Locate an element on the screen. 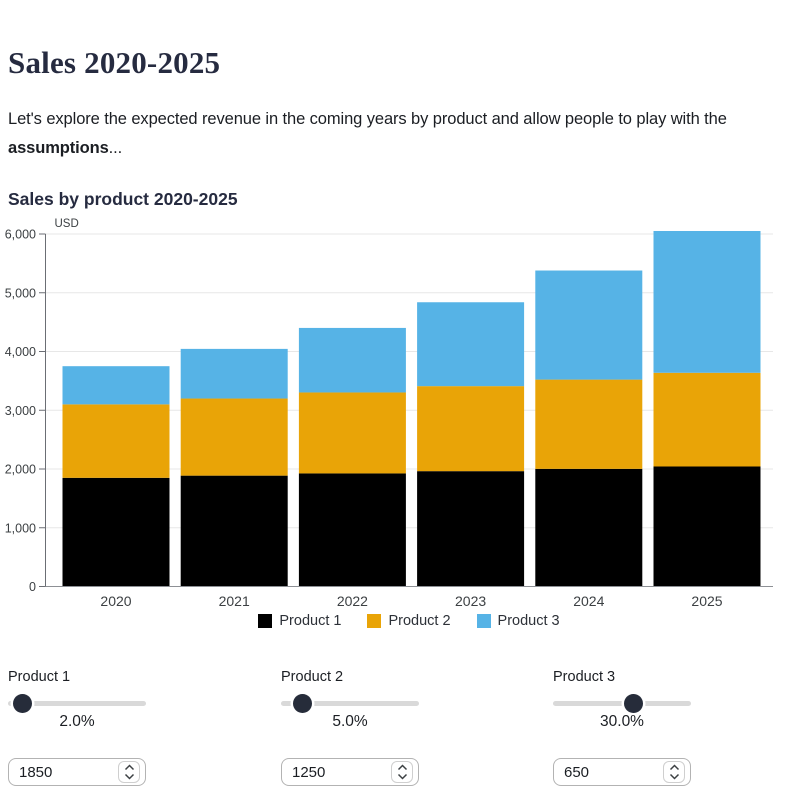 The image size is (800, 800). y-tick-label: 6,000 is located at coordinates (20, 235).